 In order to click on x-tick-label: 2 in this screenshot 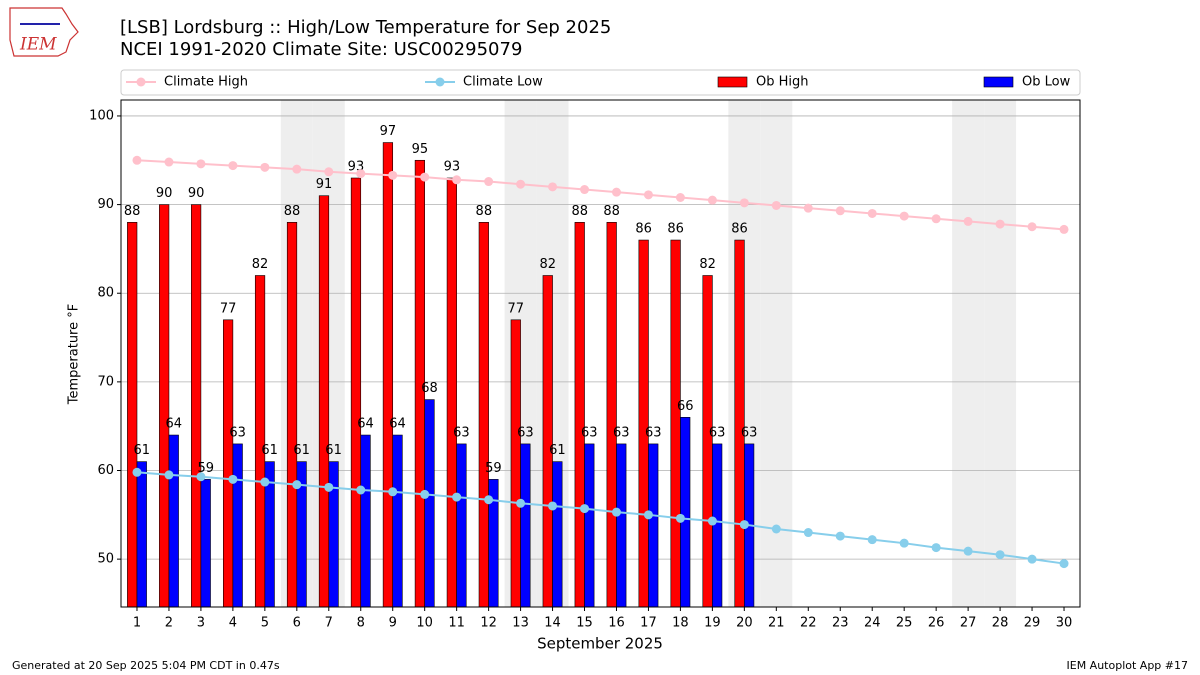, I will do `click(169, 623)`.